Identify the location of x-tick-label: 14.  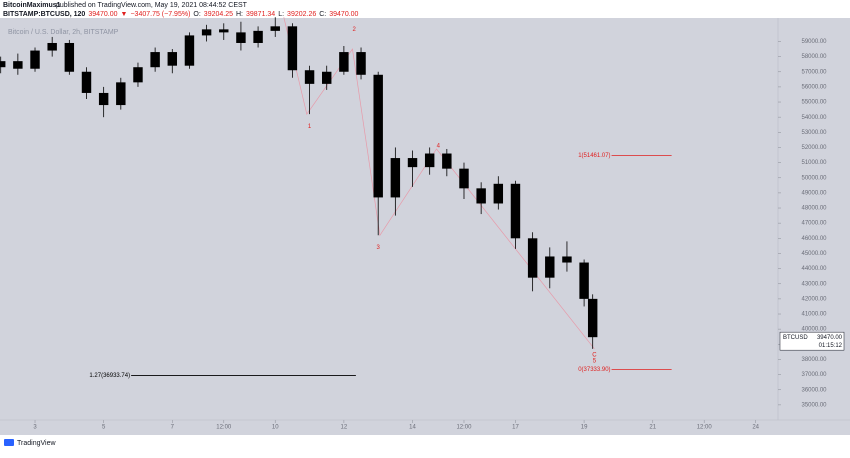
(412, 428).